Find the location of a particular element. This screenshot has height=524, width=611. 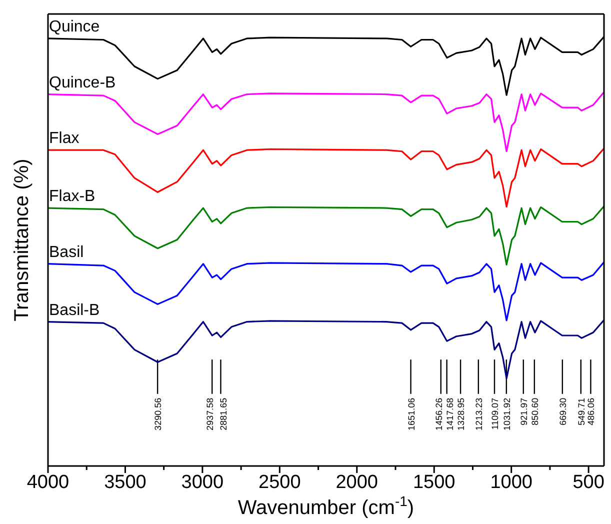

y-axis-title: Transmittance (%) is located at coordinates (22, 240).